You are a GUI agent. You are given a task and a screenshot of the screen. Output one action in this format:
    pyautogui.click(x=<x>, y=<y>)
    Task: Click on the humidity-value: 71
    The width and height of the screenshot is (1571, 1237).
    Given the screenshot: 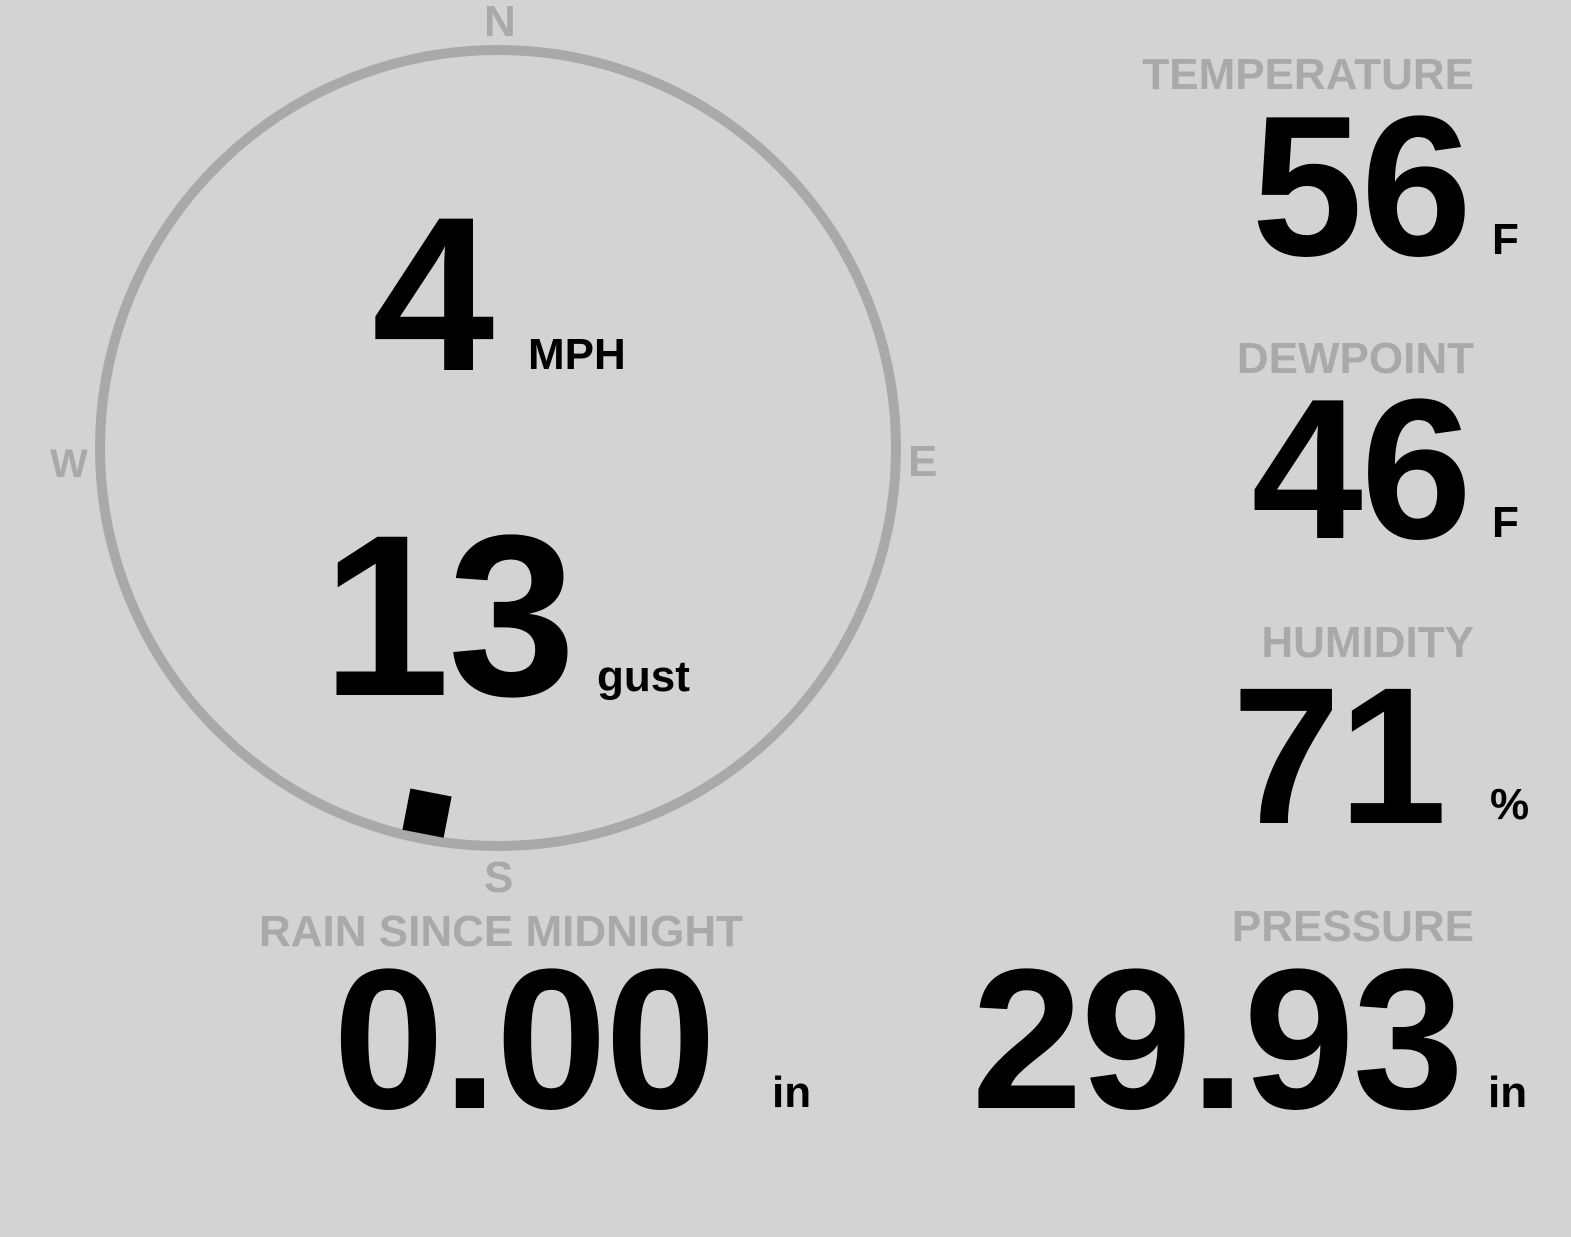 What is the action you would take?
    pyautogui.click(x=1339, y=756)
    